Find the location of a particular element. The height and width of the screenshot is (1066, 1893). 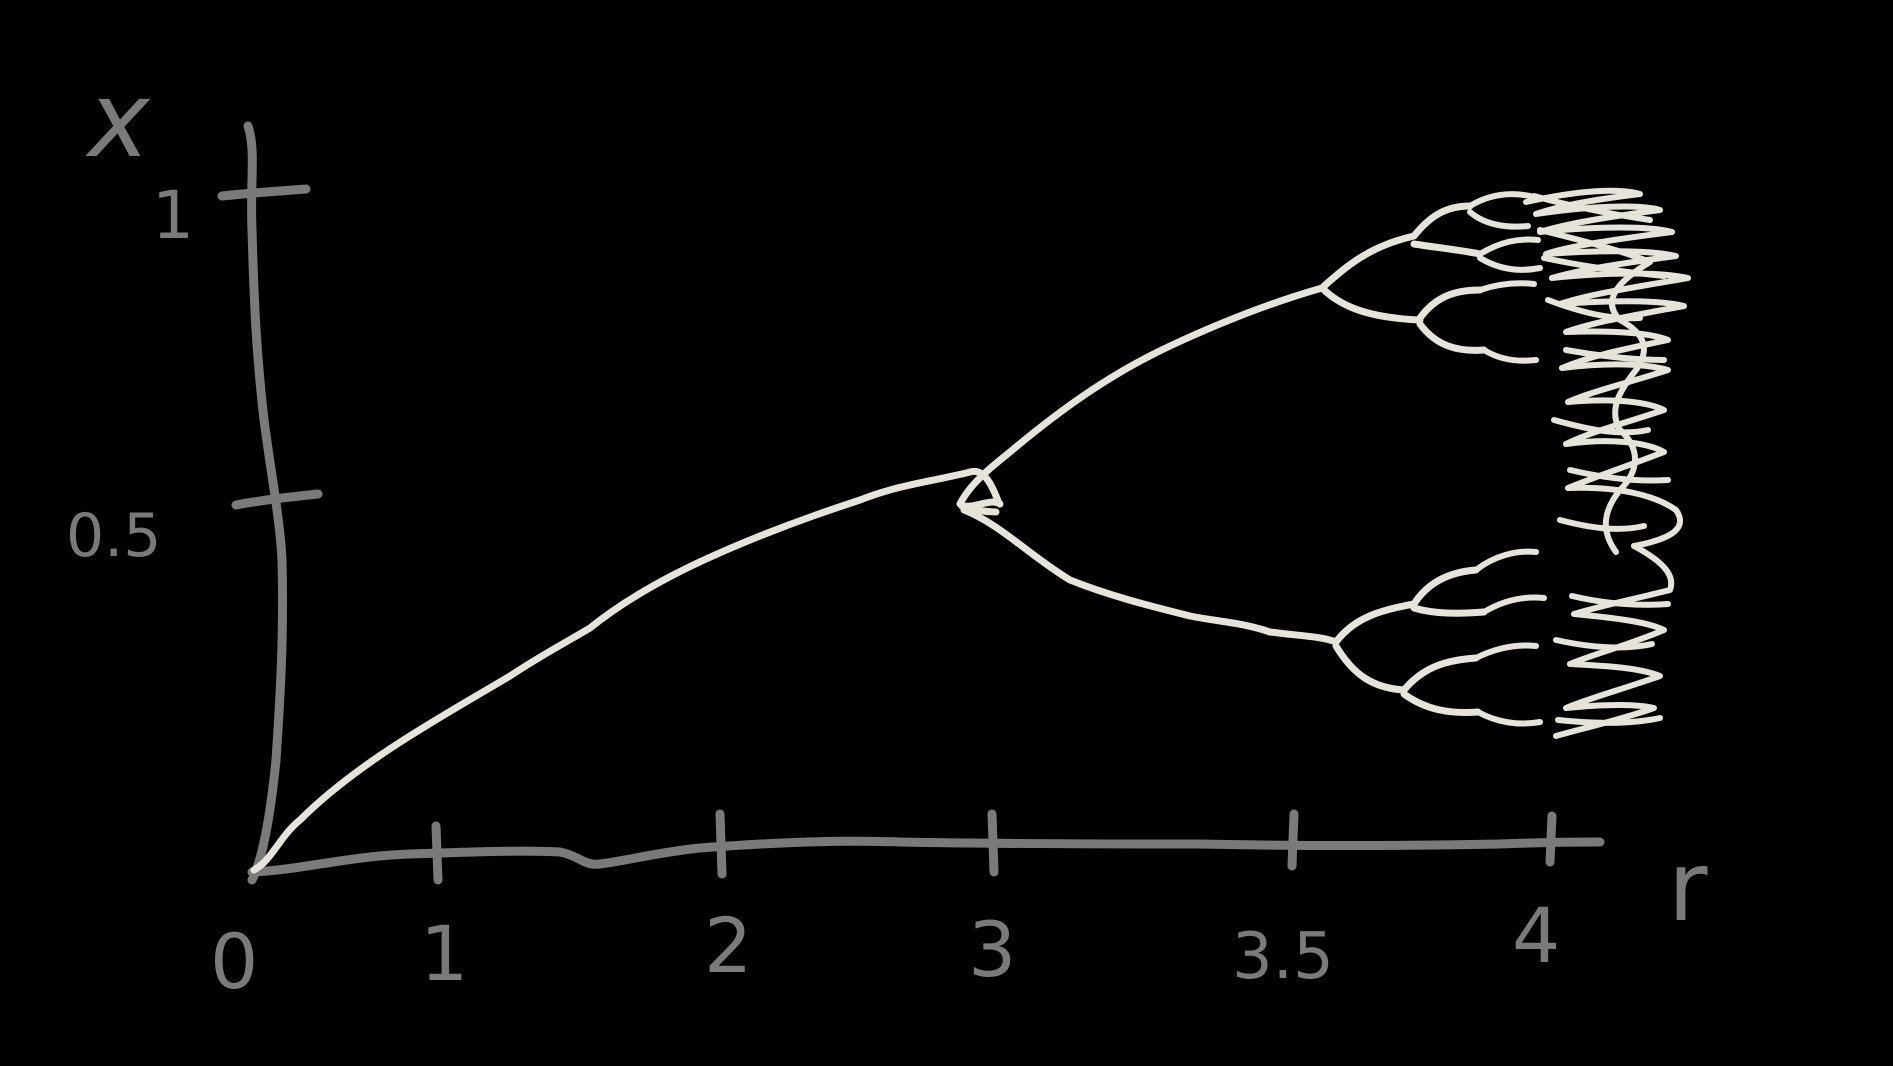

upper-period-4-split-b is located at coordinates (1371, 304).